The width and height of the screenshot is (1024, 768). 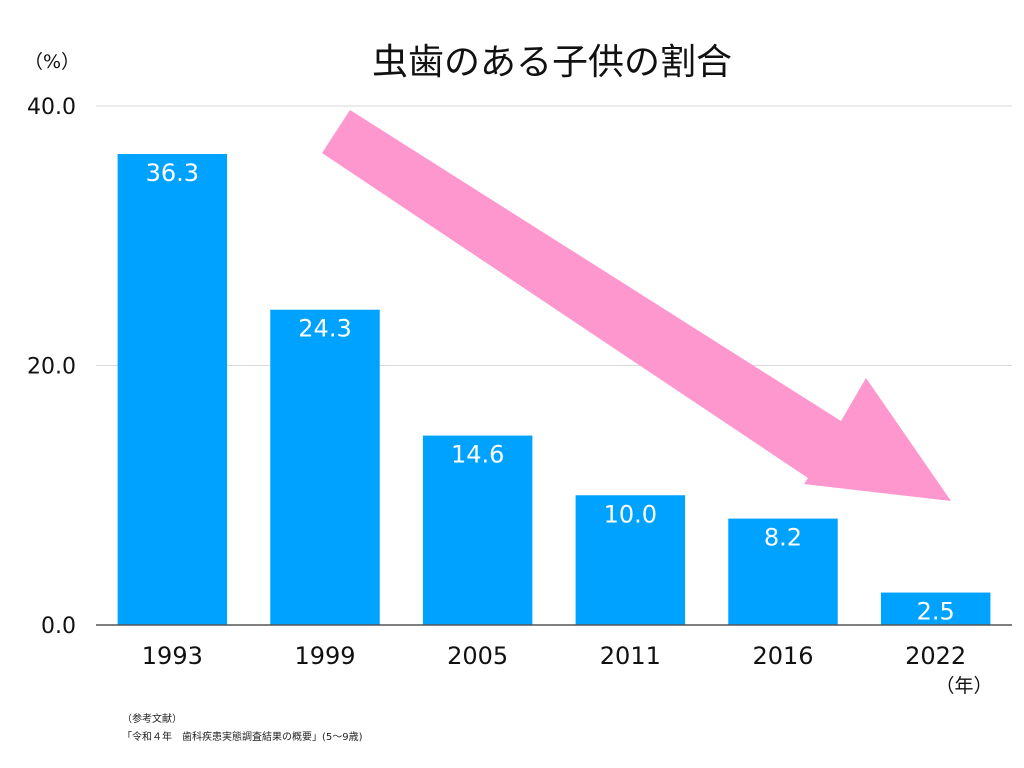 I want to click on x-tick-label: 2011, so click(x=630, y=656).